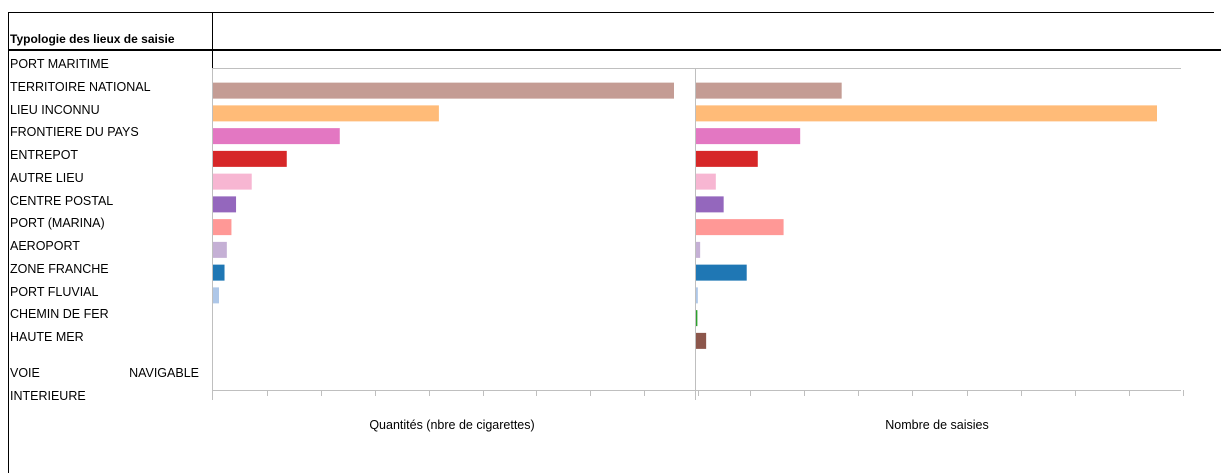 The height and width of the screenshot is (473, 1221). I want to click on category-label: FRONTIERE DU PAYS, so click(74, 132).